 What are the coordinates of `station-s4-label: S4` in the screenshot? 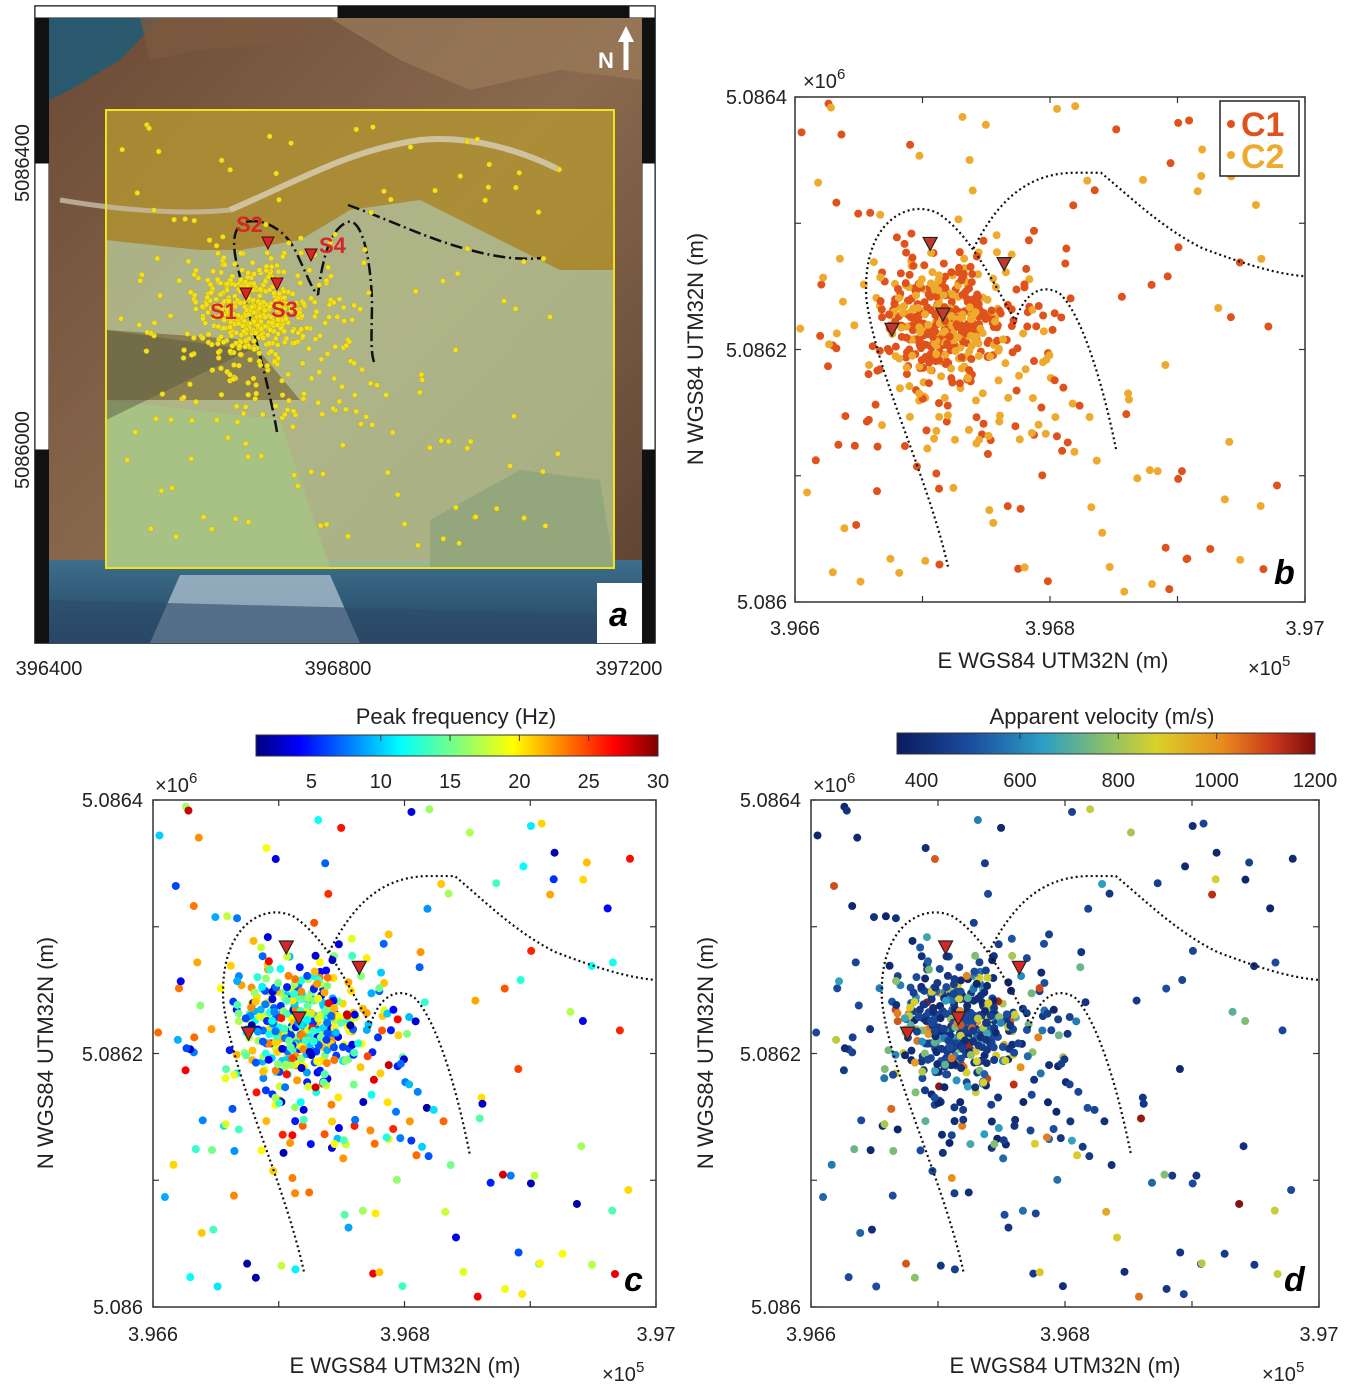 It's located at (333, 245).